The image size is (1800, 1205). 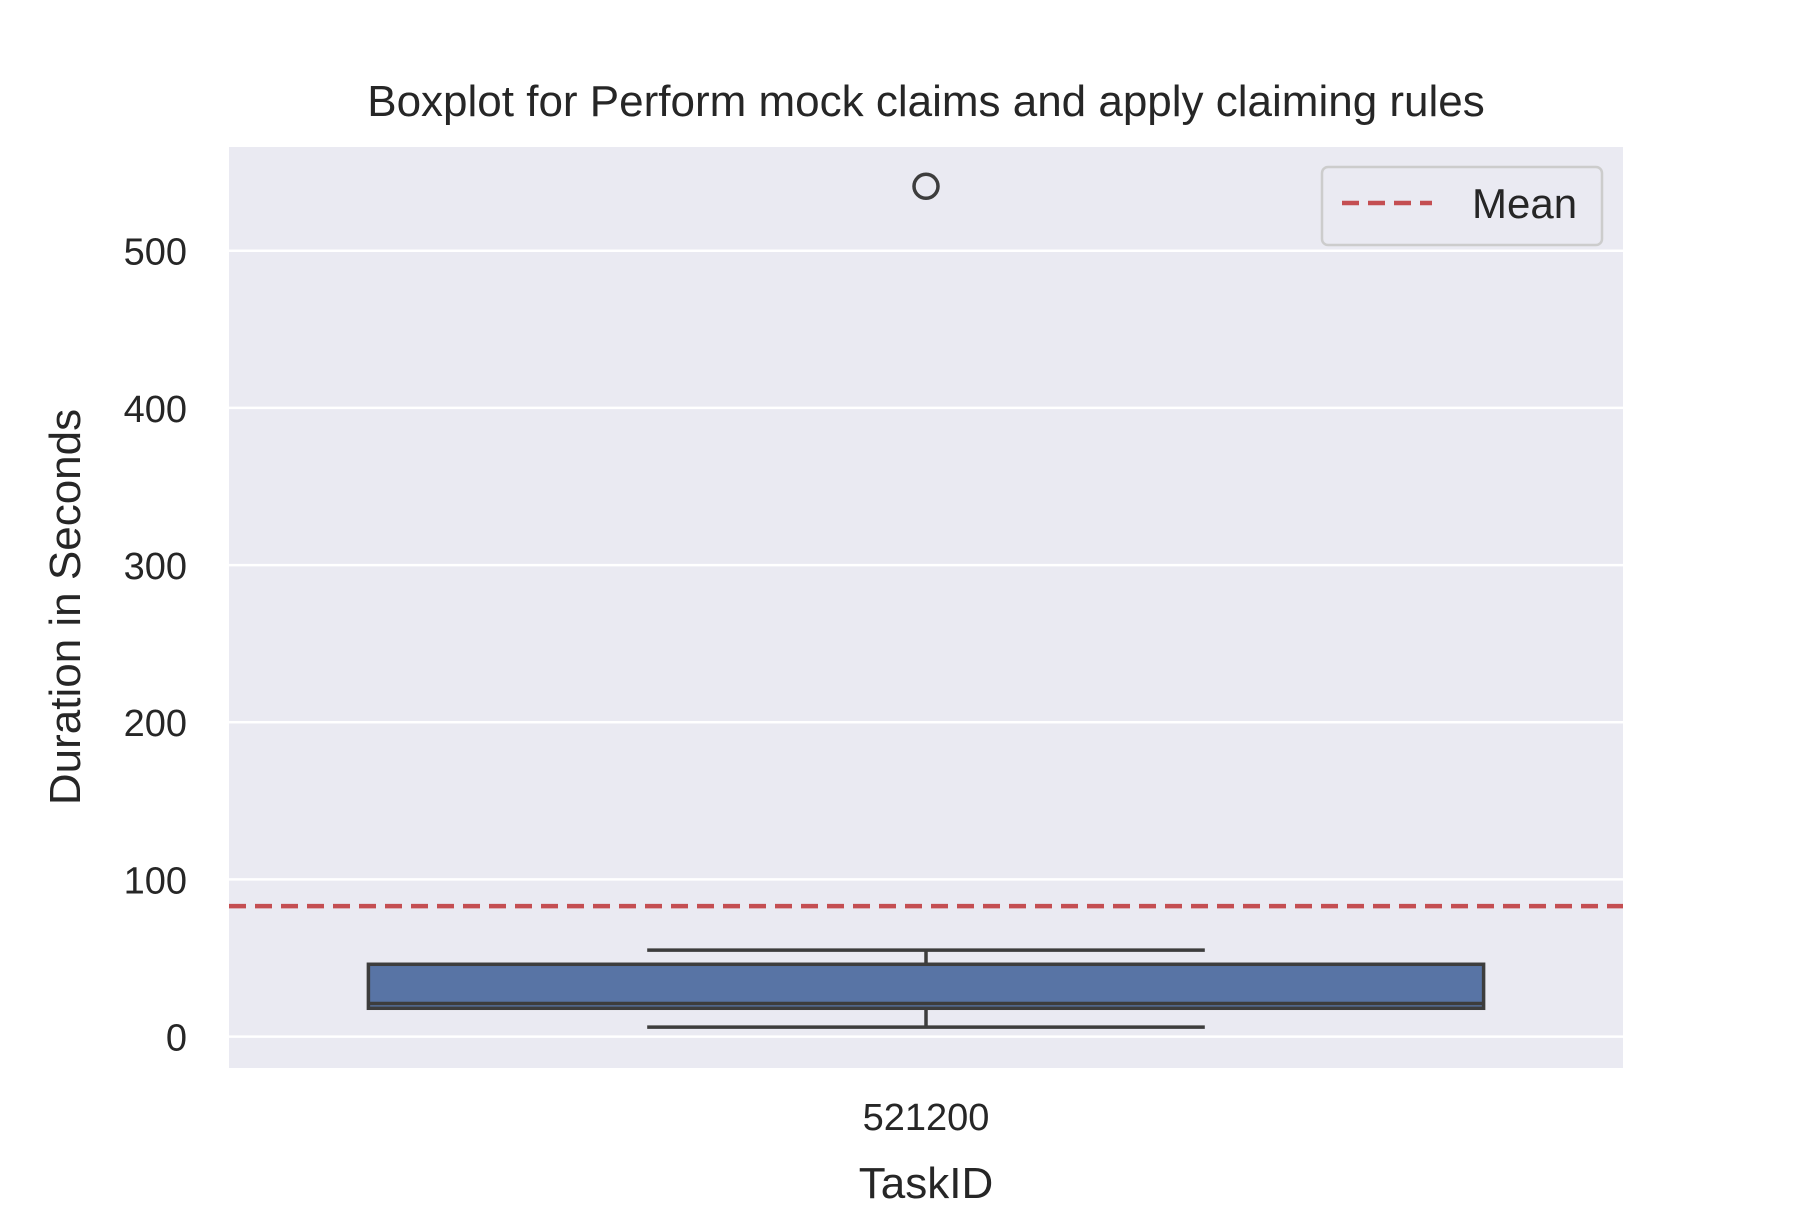 What do you see at coordinates (155, 567) in the screenshot?
I see `y-tick-label-300: 300` at bounding box center [155, 567].